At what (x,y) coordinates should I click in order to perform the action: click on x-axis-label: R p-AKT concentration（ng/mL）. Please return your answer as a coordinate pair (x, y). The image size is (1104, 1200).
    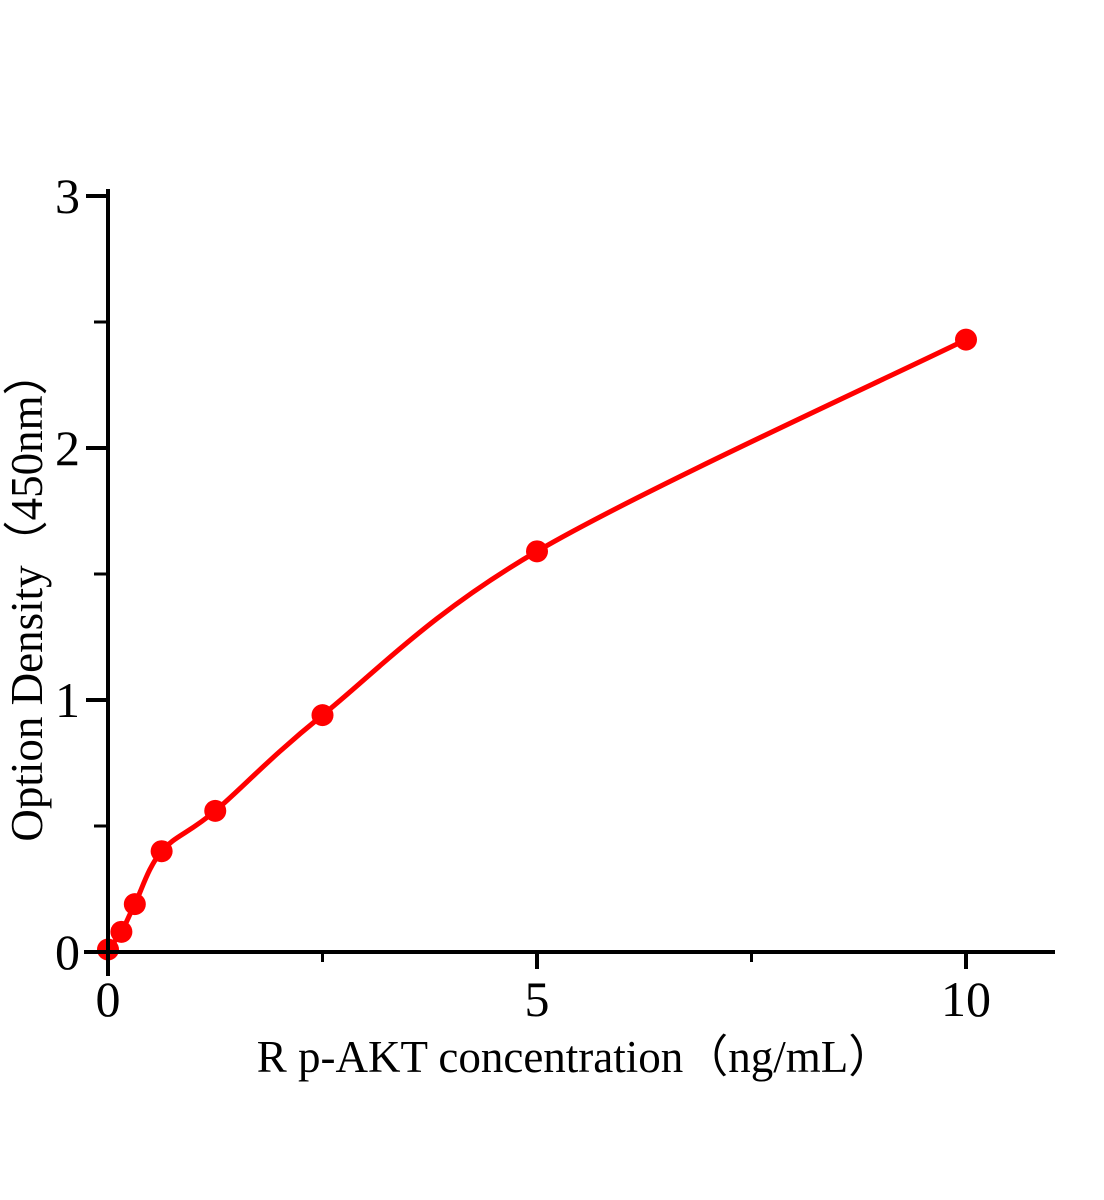
    Looking at the image, I should click on (575, 1057).